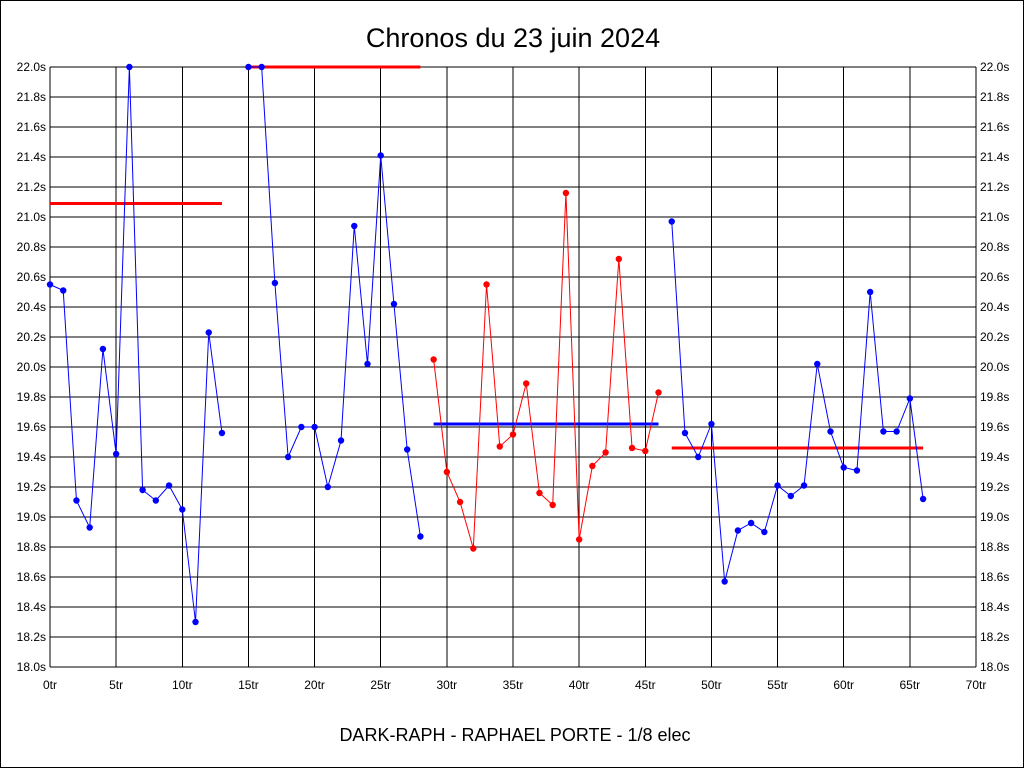 This screenshot has width=1024, height=769. Describe the element at coordinates (994, 97) in the screenshot. I see `y-tick-label-right: 21.8s` at that location.